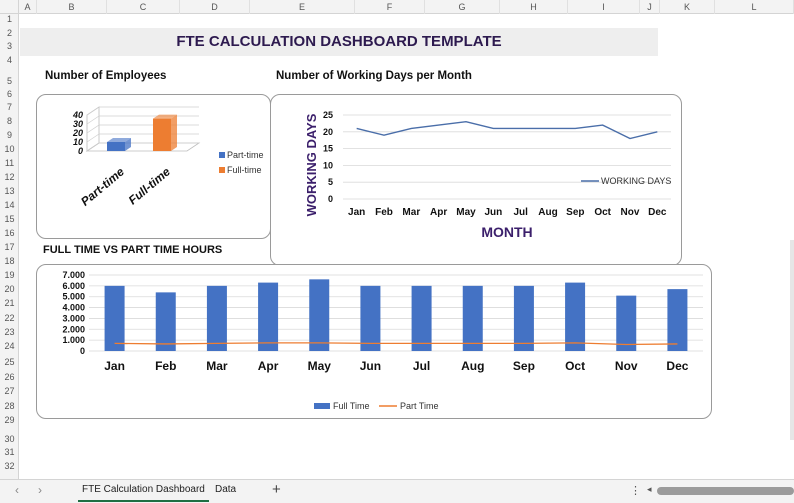 Image resolution: width=794 pixels, height=503 pixels. What do you see at coordinates (328, 115) in the screenshot?
I see `working-days-y-tick: 25` at bounding box center [328, 115].